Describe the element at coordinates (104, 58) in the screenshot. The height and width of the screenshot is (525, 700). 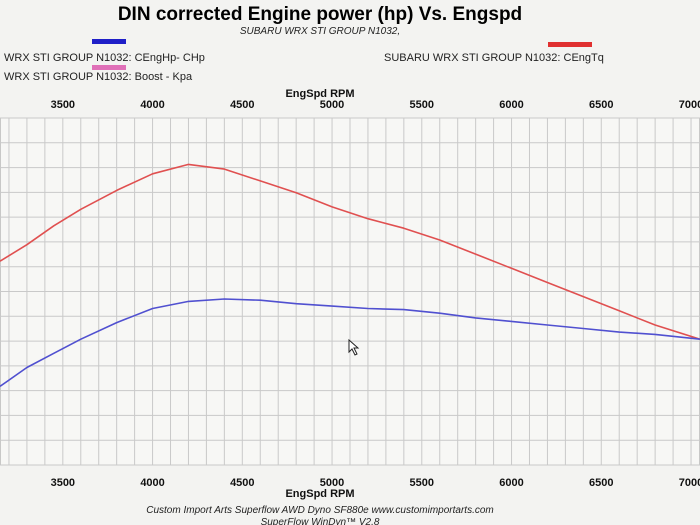
I see `legend-label-hp: WRX STI GROUP N1032: CEngHp- CHp` at that location.